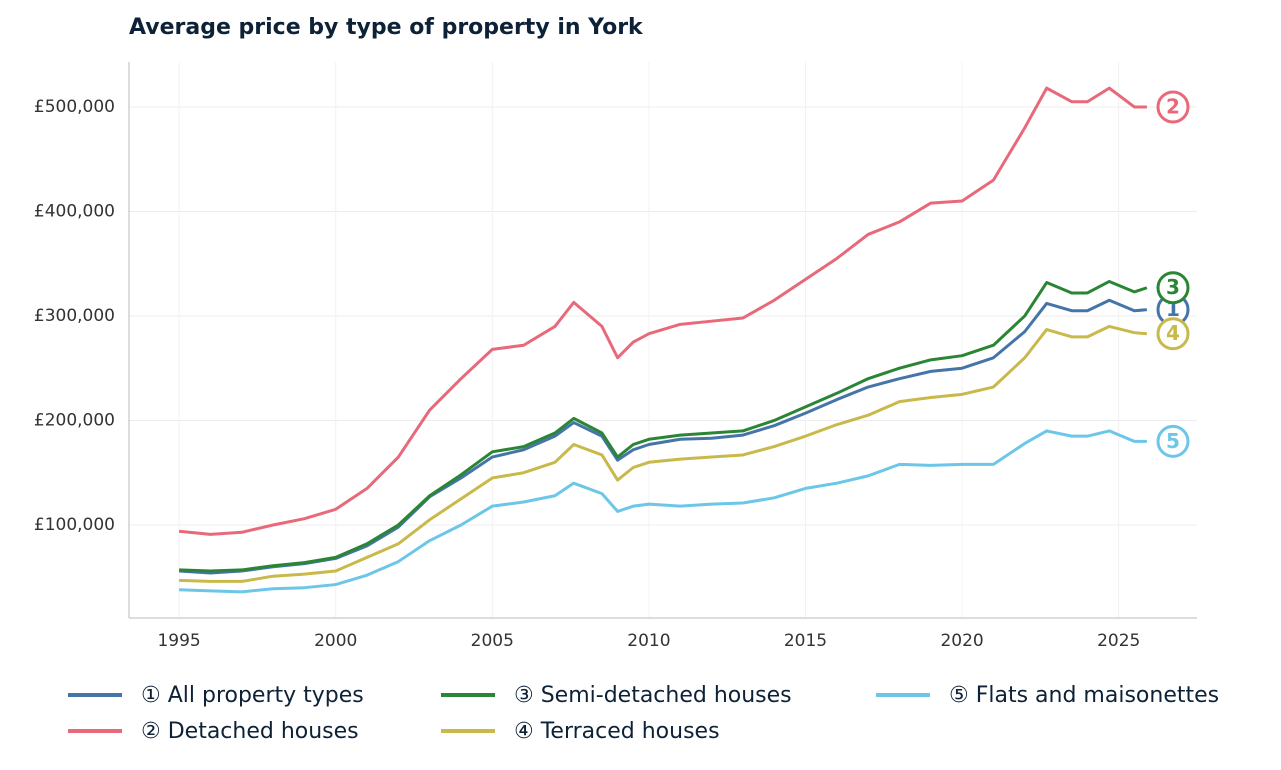  I want to click on legend-label: ⑤ Flats and maisonettes, so click(1084, 695).